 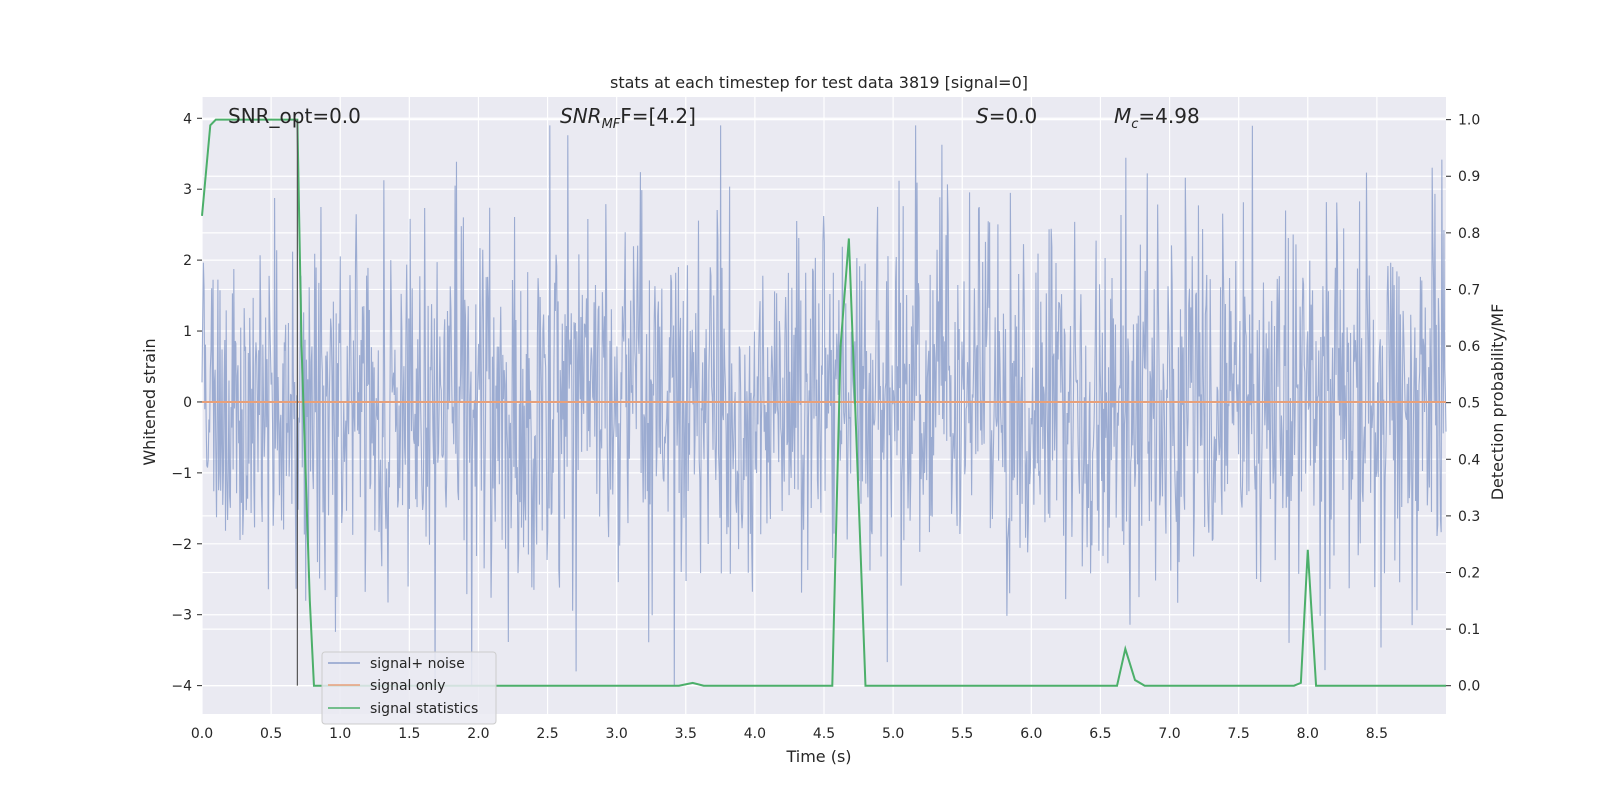 What do you see at coordinates (893, 734) in the screenshot?
I see `x-tick-label: 5.0` at bounding box center [893, 734].